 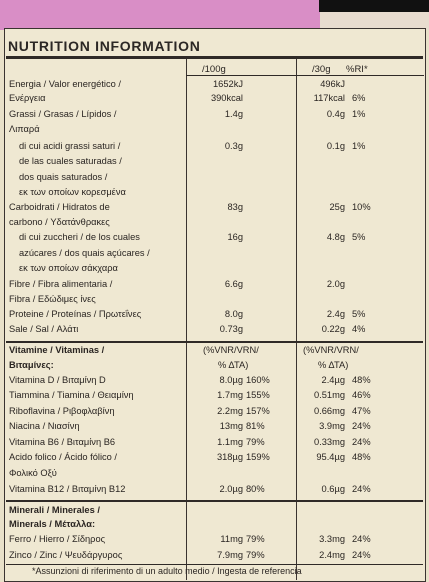 What do you see at coordinates (67, 489) in the screenshot?
I see `vitamin-name: Vitamina B12 / Βιταμίνη B12` at bounding box center [67, 489].